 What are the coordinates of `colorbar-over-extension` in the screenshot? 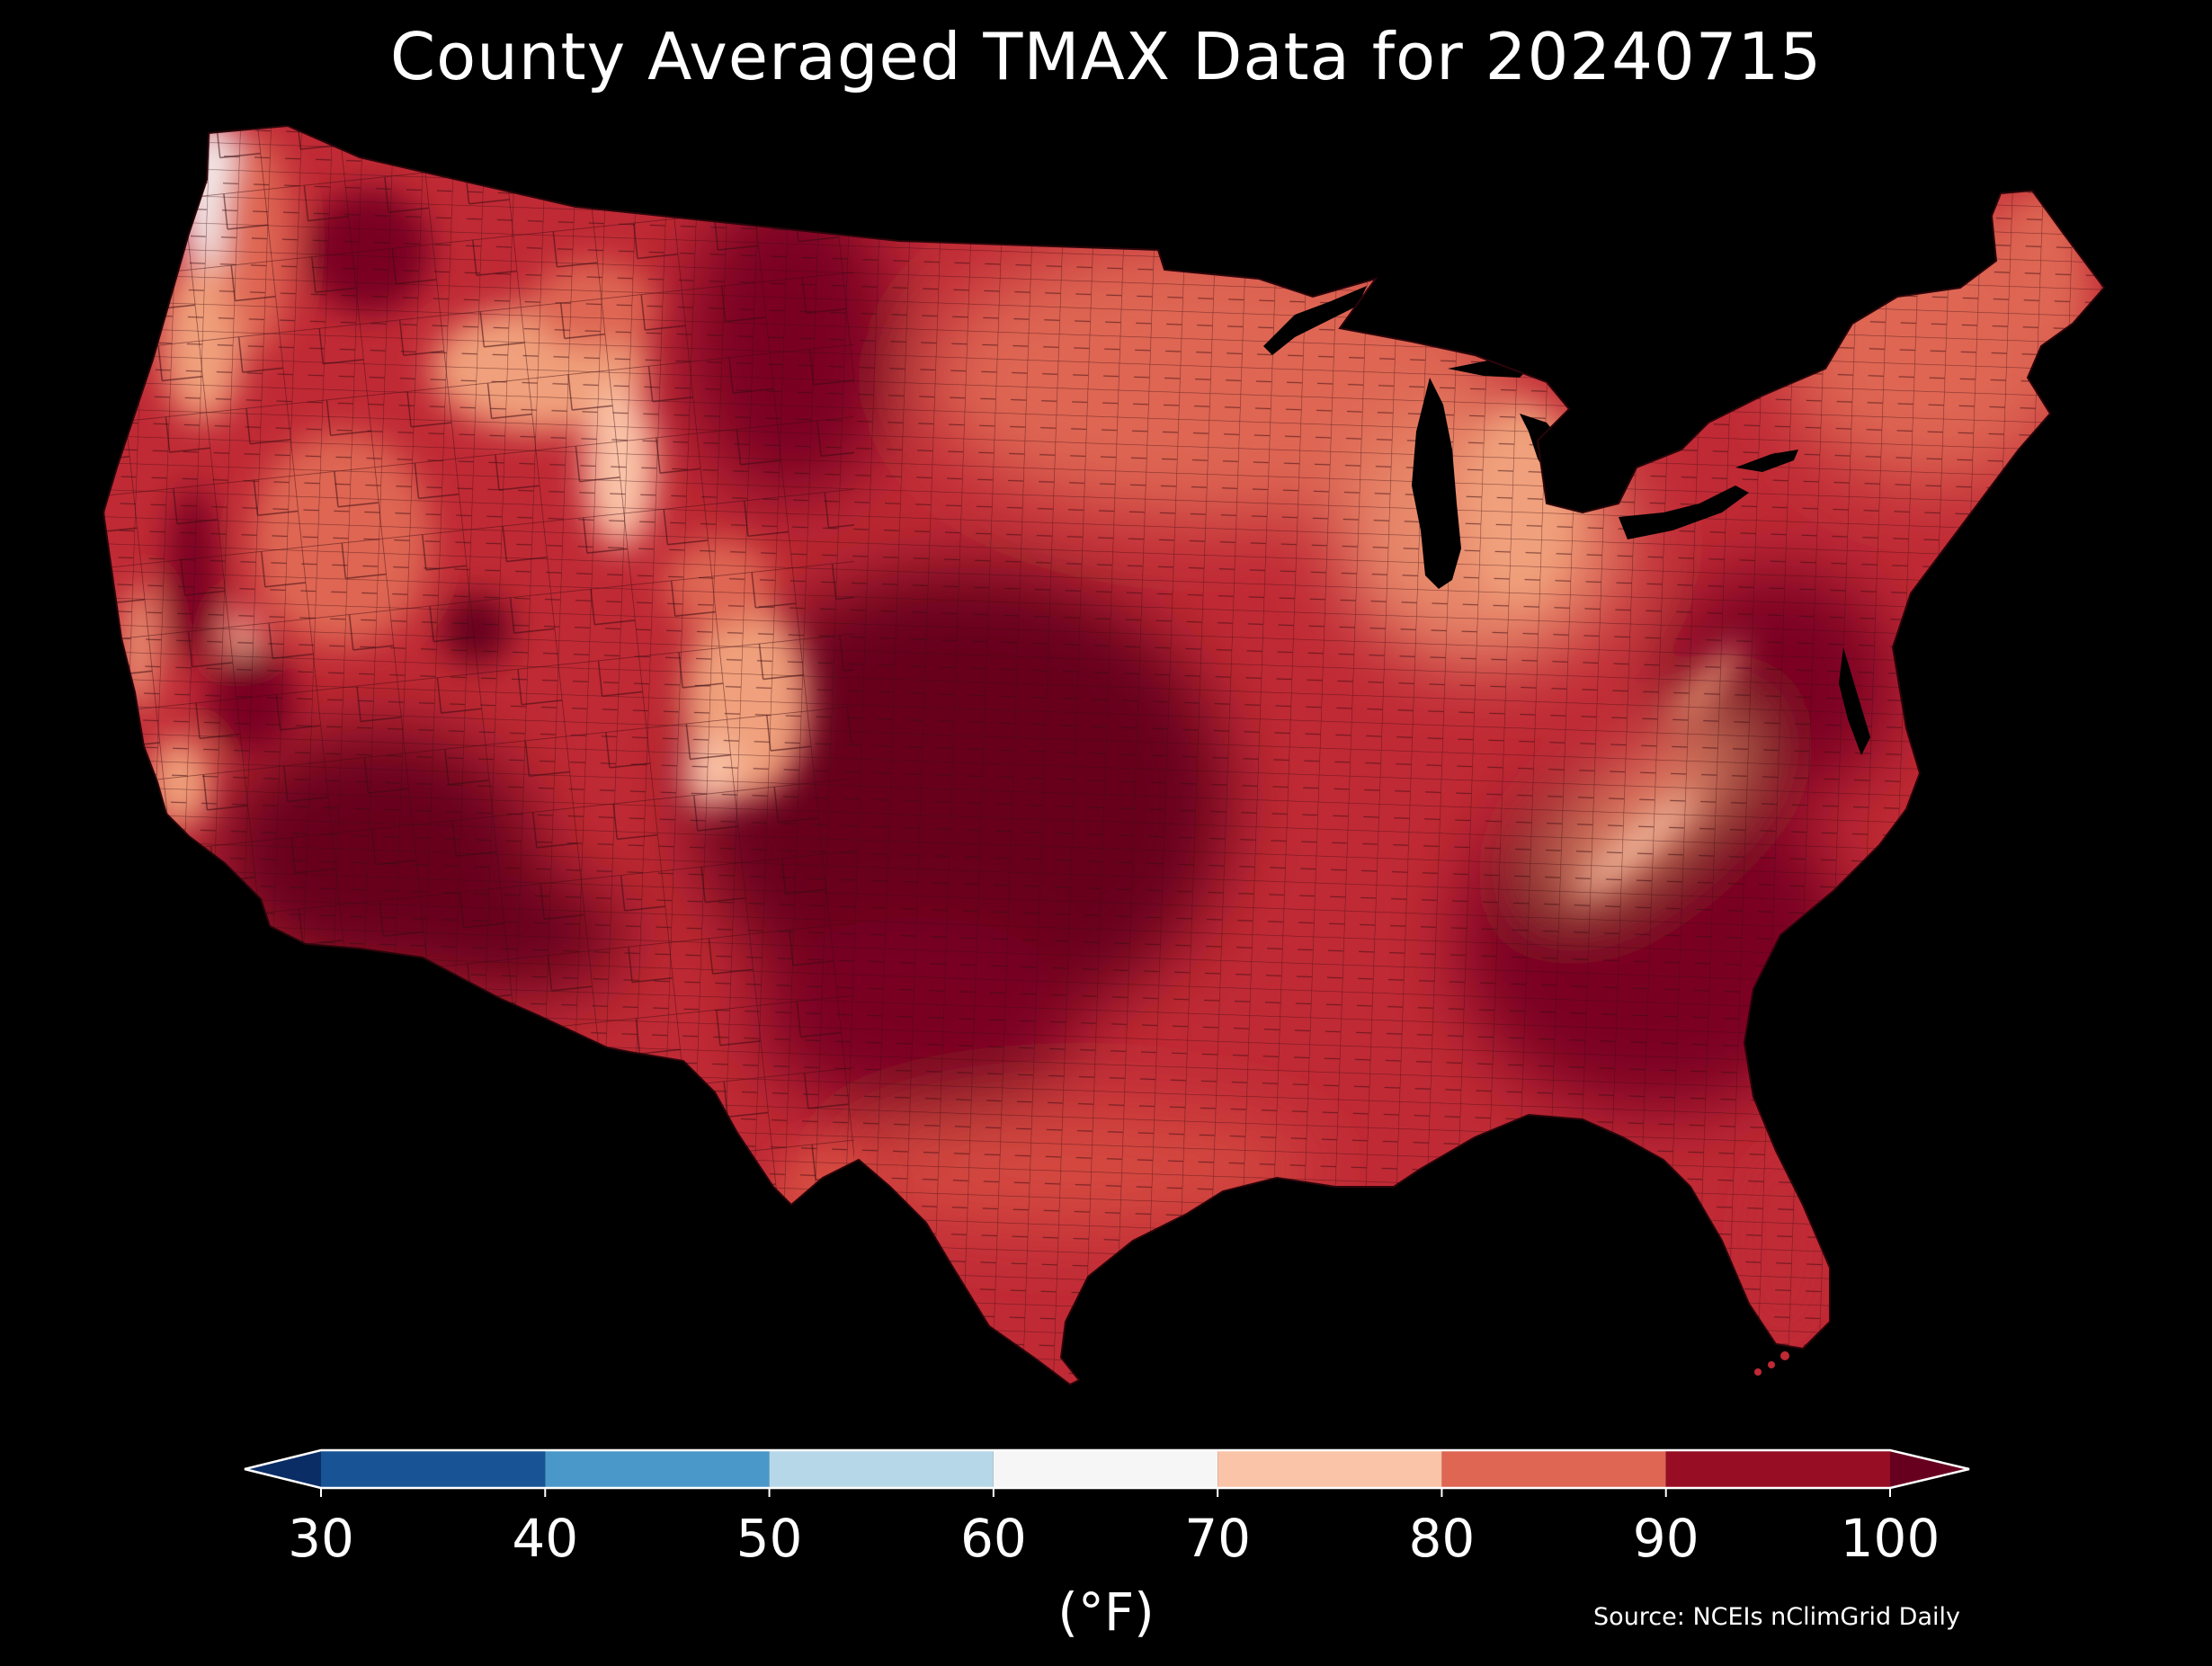 It's located at (1929, 1469).